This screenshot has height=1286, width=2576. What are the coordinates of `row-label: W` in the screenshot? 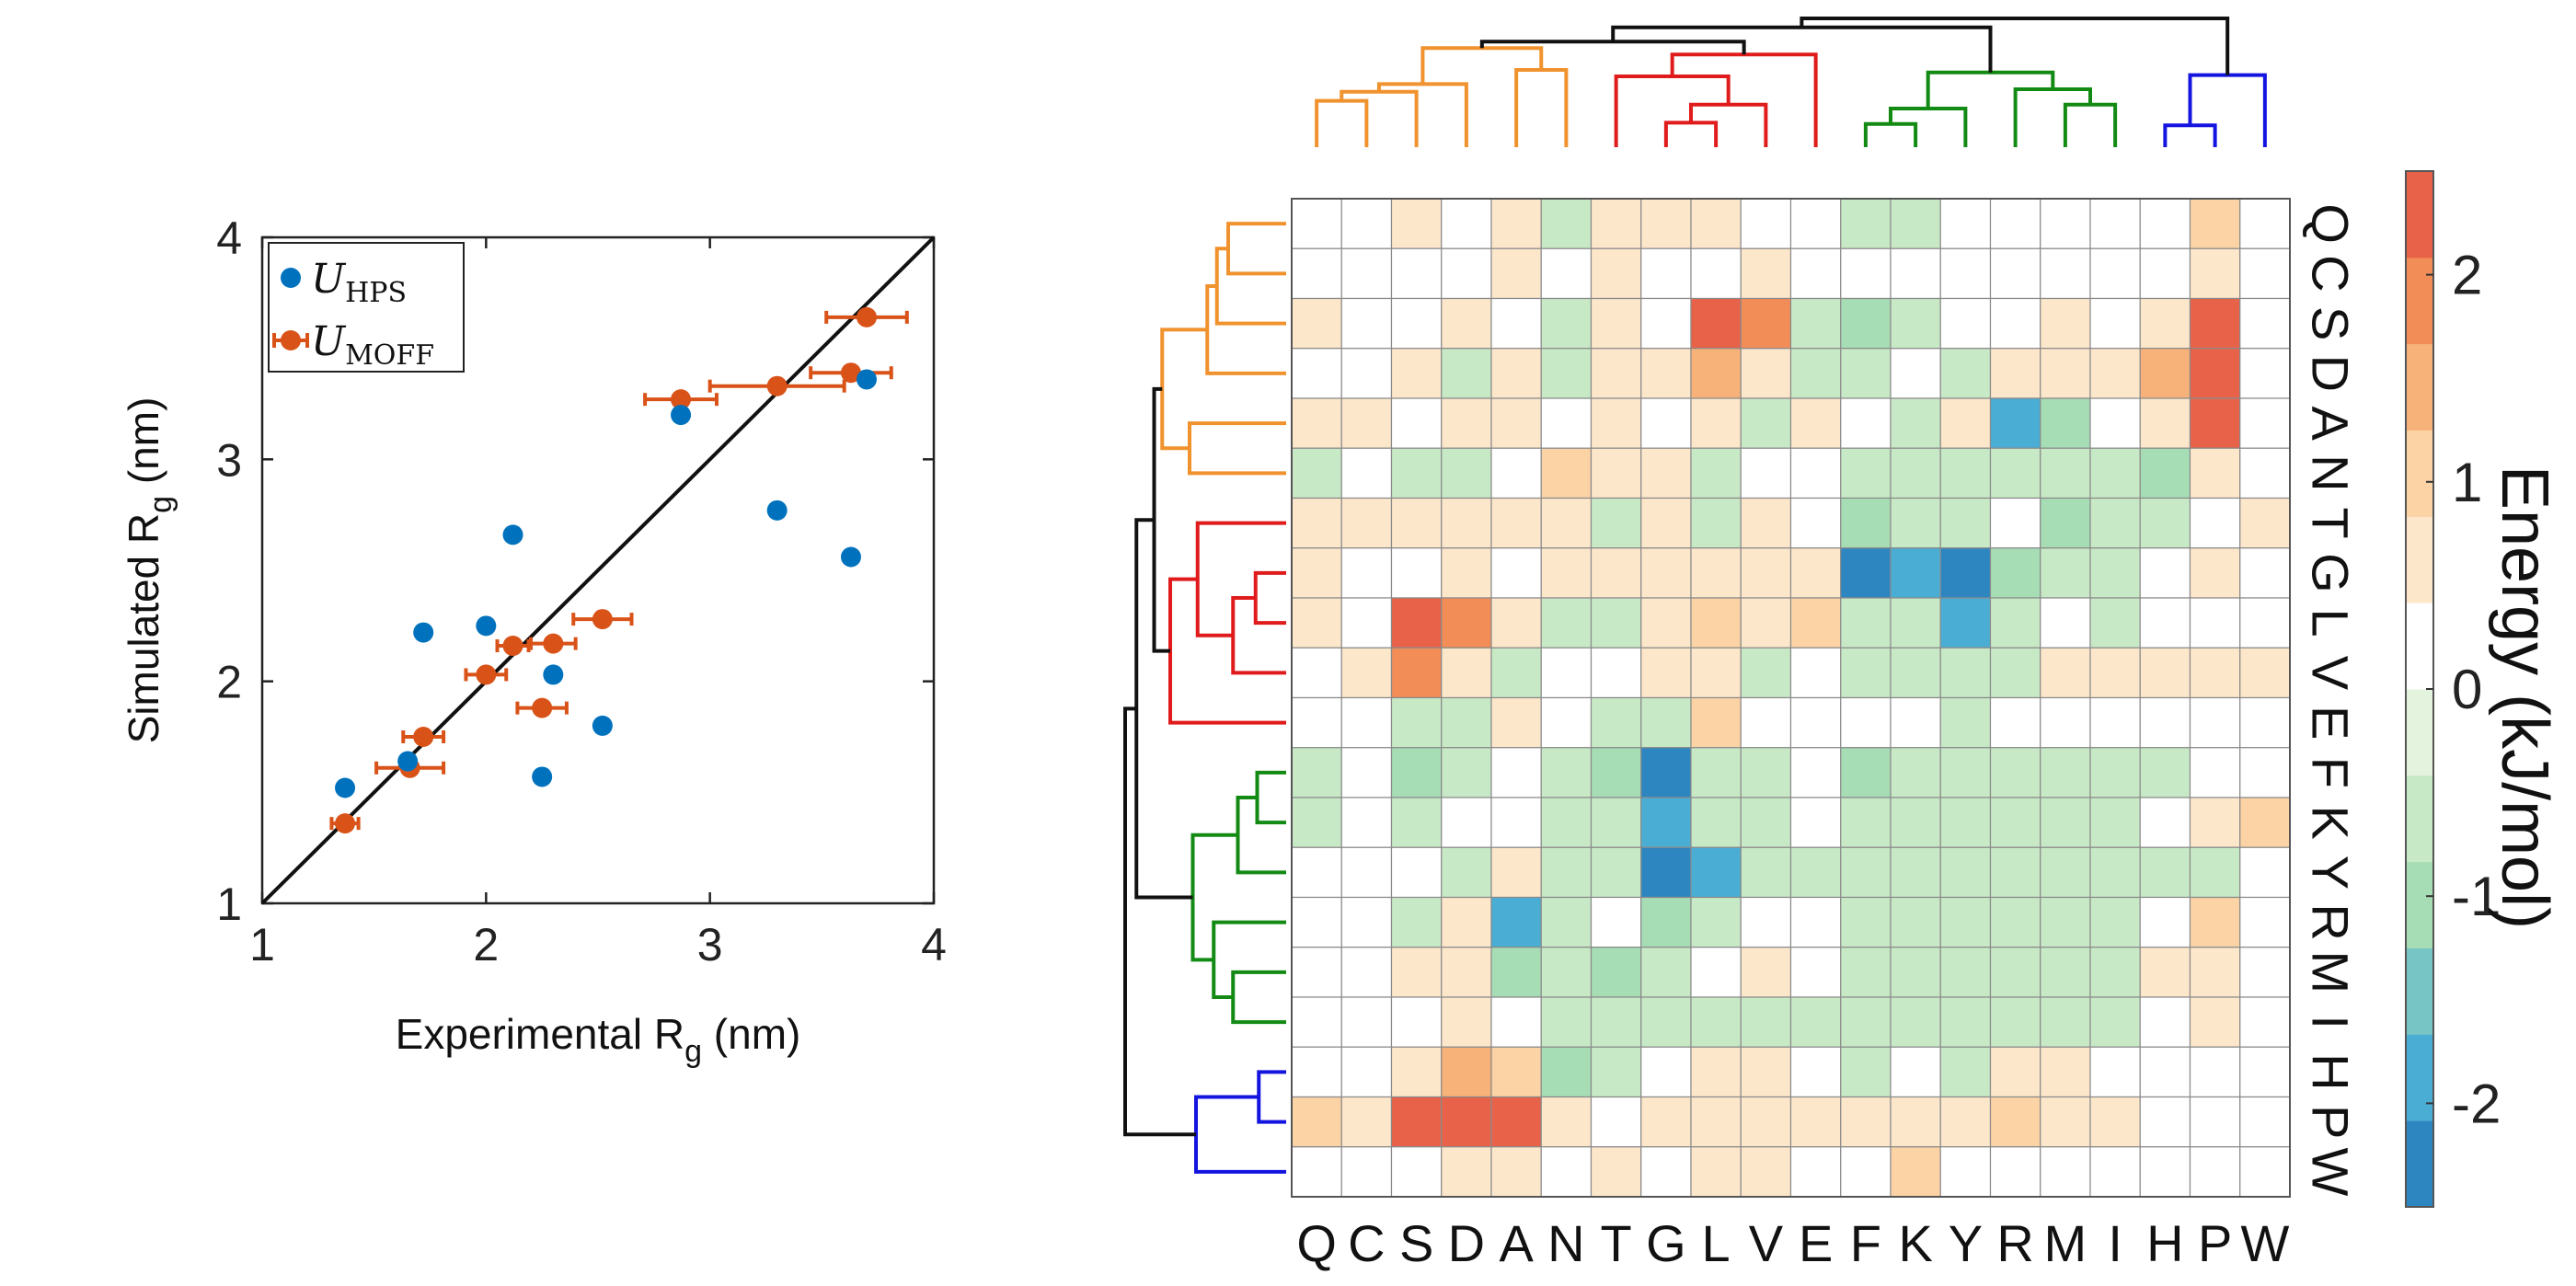 It's located at (2331, 1171).